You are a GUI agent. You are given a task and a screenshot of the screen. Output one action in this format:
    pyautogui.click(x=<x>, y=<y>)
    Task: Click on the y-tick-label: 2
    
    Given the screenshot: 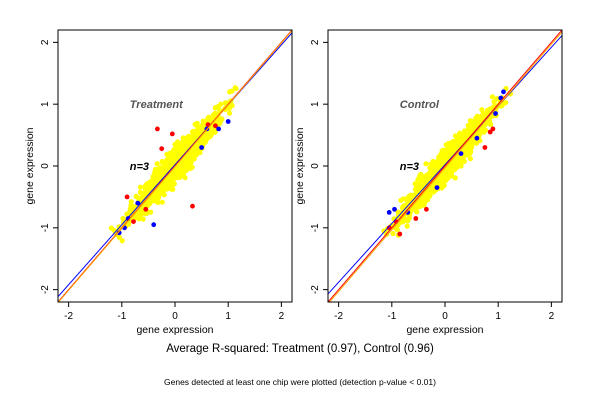 What is the action you would take?
    pyautogui.click(x=45, y=42)
    